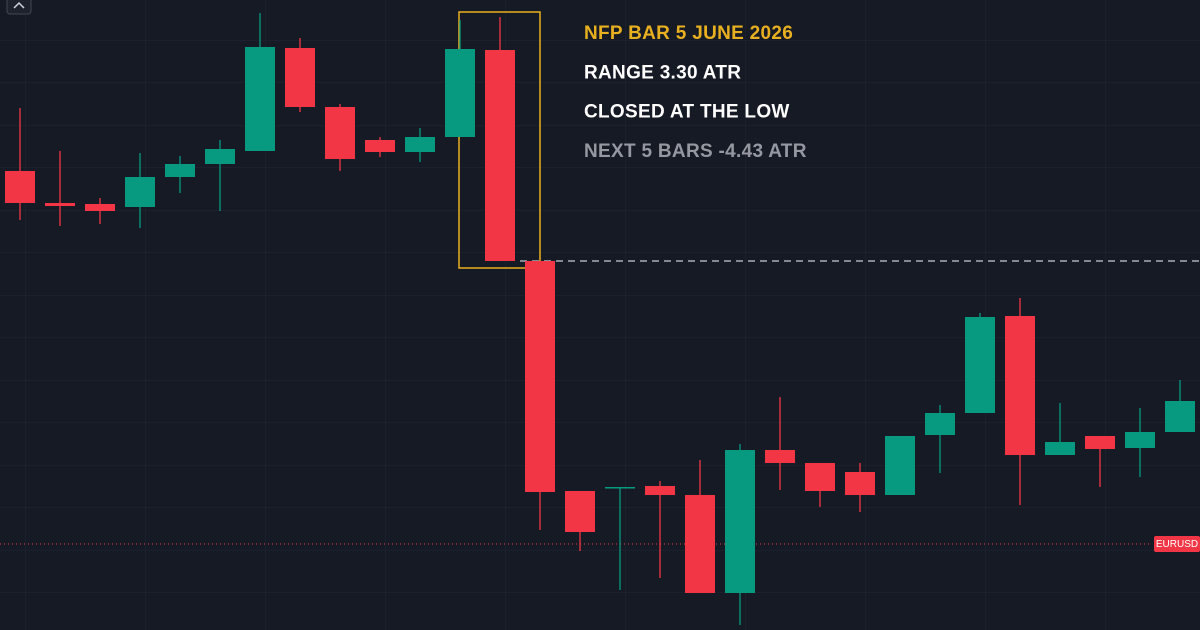  I want to click on price-tag-label: EURUSD, so click(1177, 544).